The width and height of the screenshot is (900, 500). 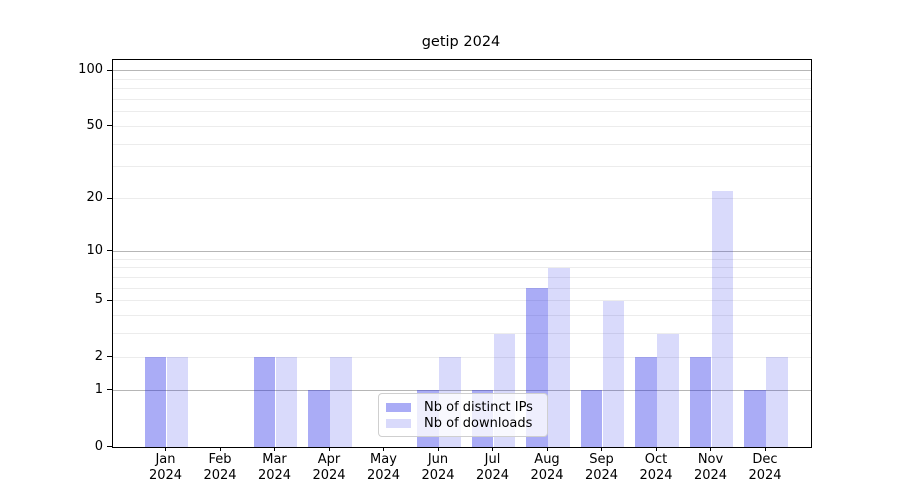 I want to click on y-axis-tick-label: 20, so click(x=94, y=198).